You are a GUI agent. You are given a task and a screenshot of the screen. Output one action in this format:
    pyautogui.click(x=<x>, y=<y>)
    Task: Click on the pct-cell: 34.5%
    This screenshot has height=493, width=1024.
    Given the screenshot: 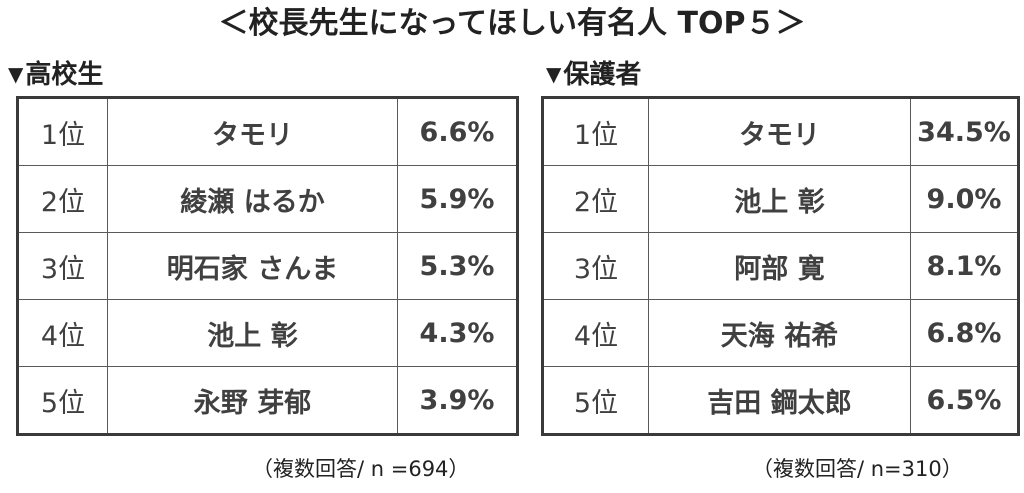 What is the action you would take?
    pyautogui.click(x=964, y=131)
    